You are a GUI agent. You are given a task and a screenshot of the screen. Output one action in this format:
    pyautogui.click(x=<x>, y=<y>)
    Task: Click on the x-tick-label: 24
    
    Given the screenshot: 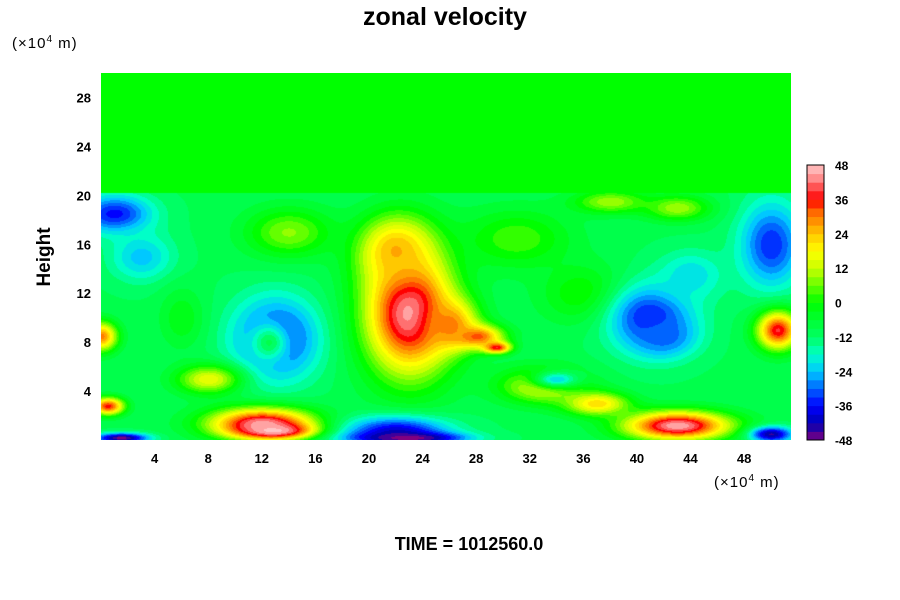 What is the action you would take?
    pyautogui.click(x=422, y=458)
    